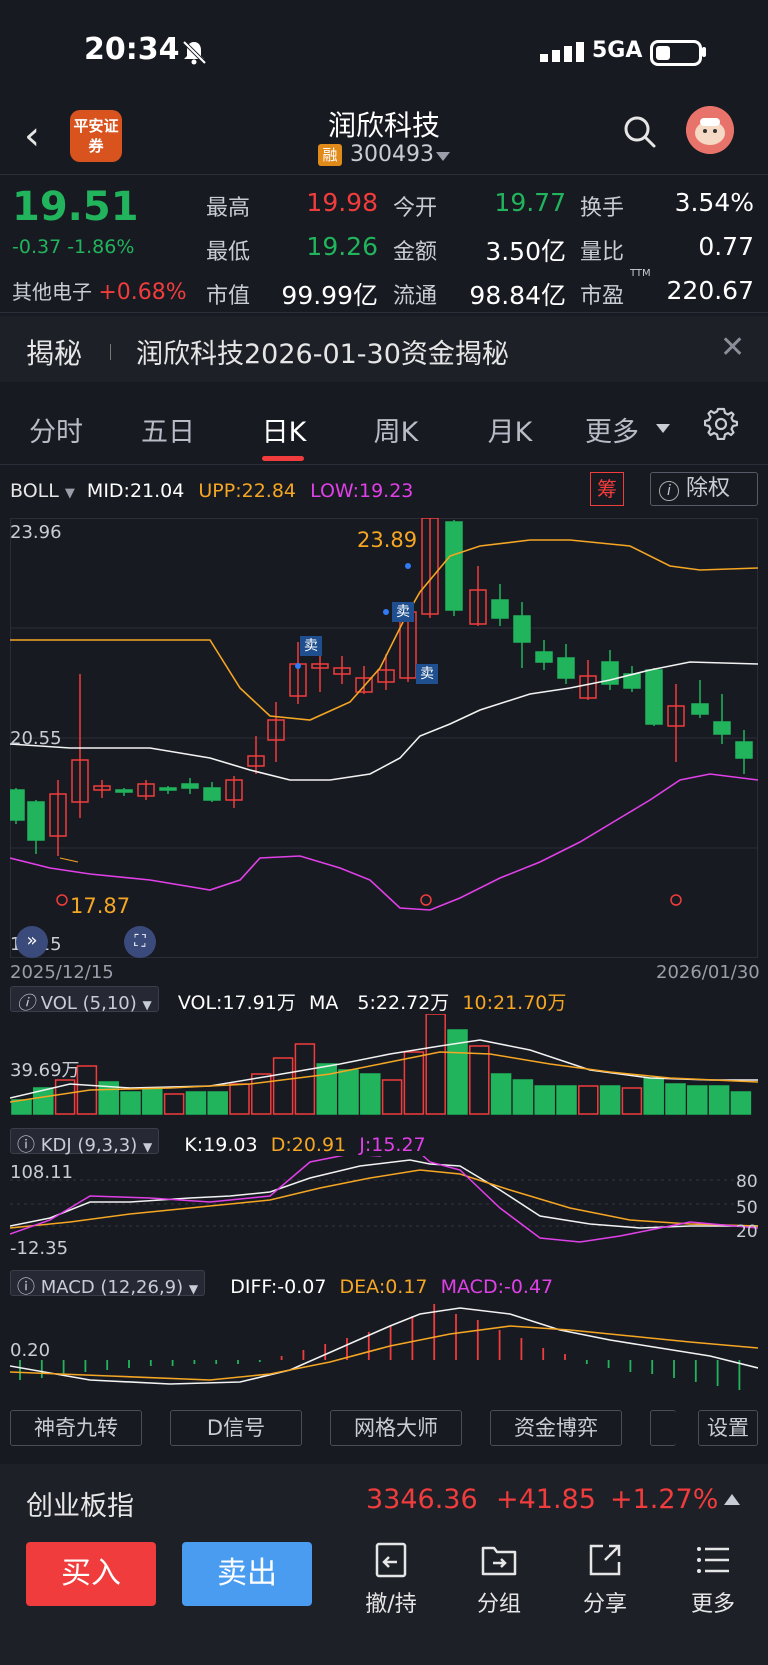 This screenshot has width=768, height=1665. I want to click on index-change: +41.85, so click(546, 1499).